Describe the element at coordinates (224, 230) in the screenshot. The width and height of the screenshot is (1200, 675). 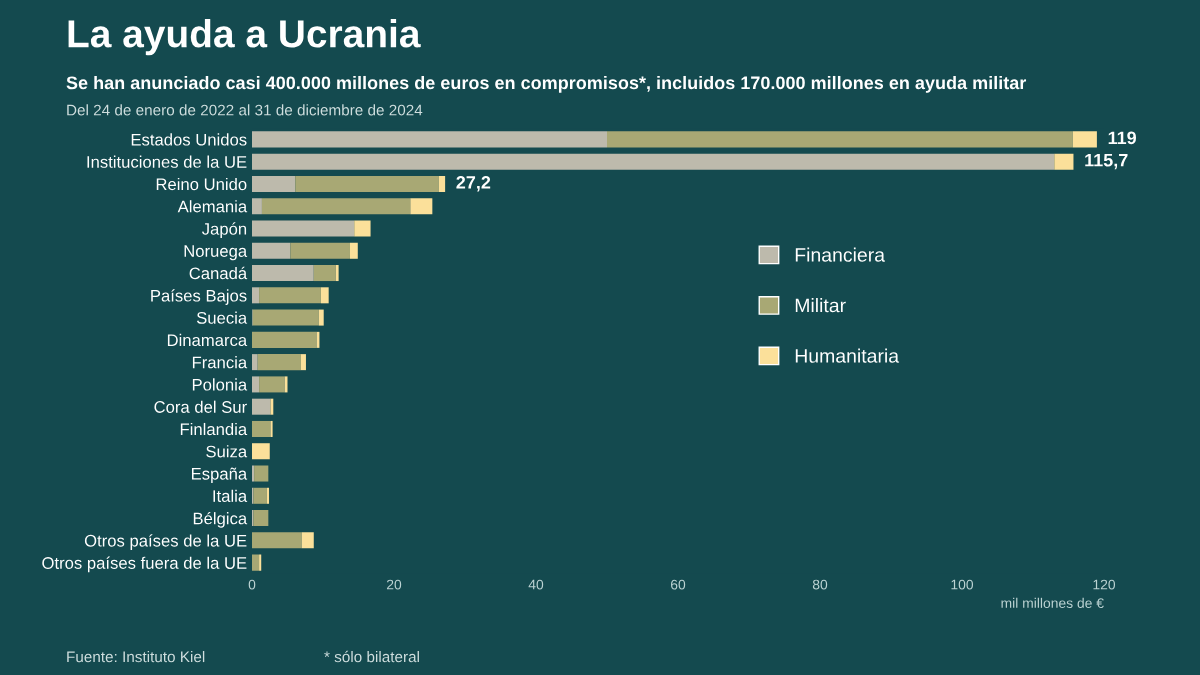
I see `y-tick-label: Japón` at that location.